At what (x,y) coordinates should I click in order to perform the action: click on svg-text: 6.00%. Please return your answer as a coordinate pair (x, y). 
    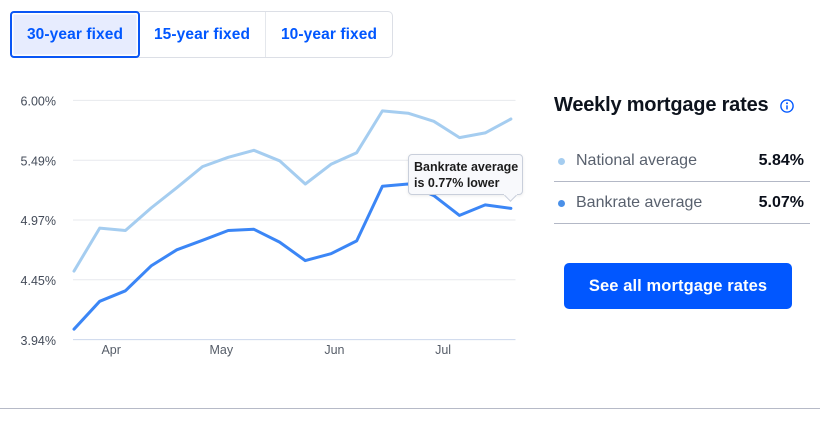
    Looking at the image, I should click on (38, 102).